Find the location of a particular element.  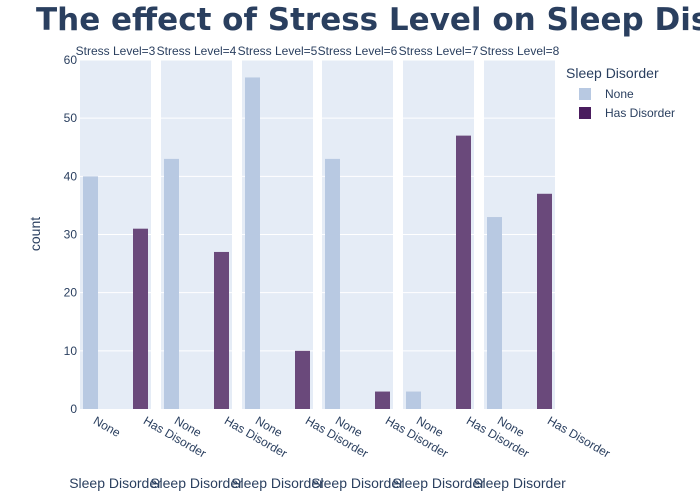

facet-label: Stress Level=3 is located at coordinates (116, 51).